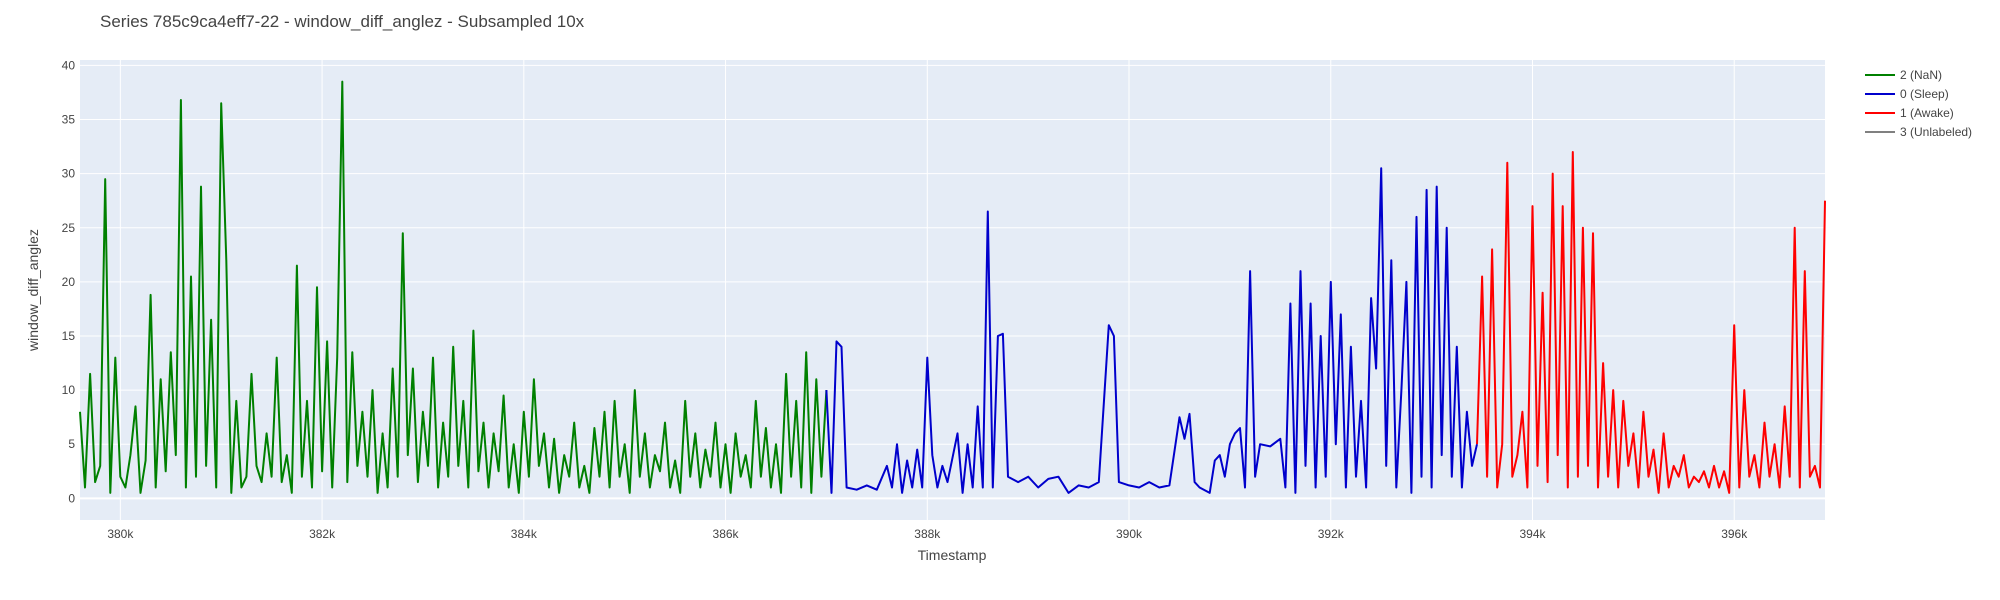 The width and height of the screenshot is (2000, 600). Describe the element at coordinates (120, 534) in the screenshot. I see `x-tick-label: 380k` at that location.